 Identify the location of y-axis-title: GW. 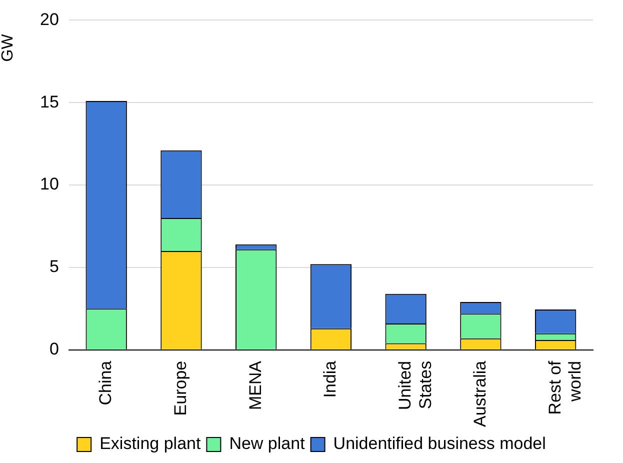
(8, 47).